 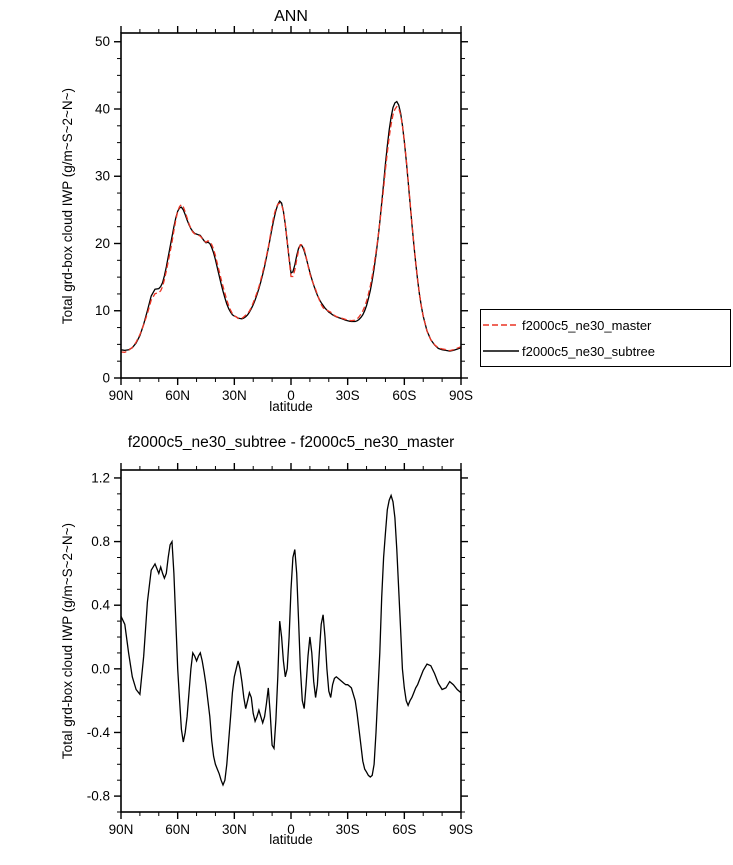 What do you see at coordinates (291, 16) in the screenshot?
I see `top-chart-title: ANN` at bounding box center [291, 16].